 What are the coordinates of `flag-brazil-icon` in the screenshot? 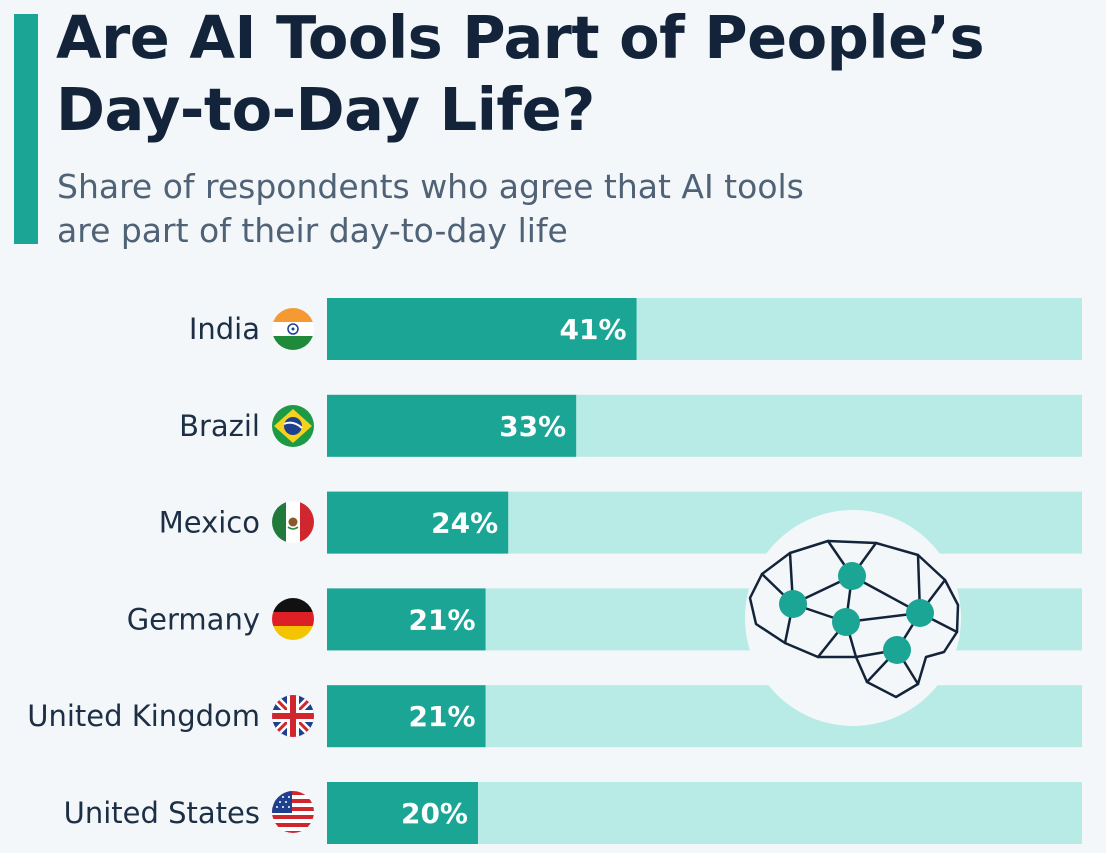 It's located at (293, 426).